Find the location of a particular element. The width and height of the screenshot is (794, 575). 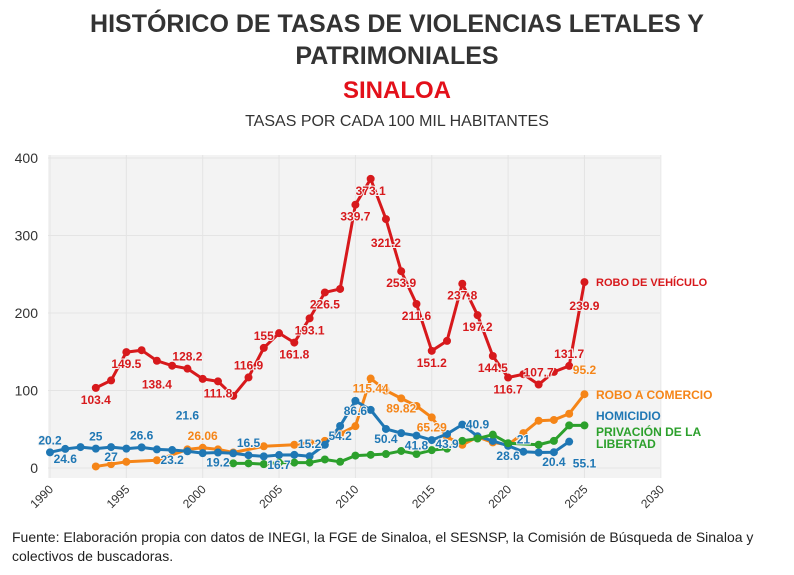

y-tick-label: 200 is located at coordinates (27, 313).